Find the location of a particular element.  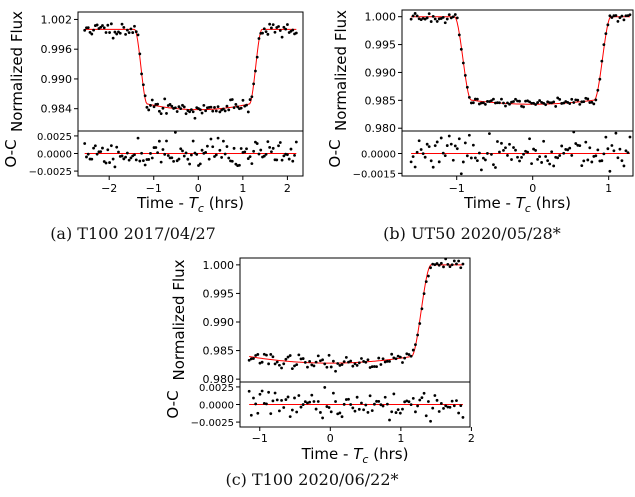

xtick-label: 0 is located at coordinates (330, 438).